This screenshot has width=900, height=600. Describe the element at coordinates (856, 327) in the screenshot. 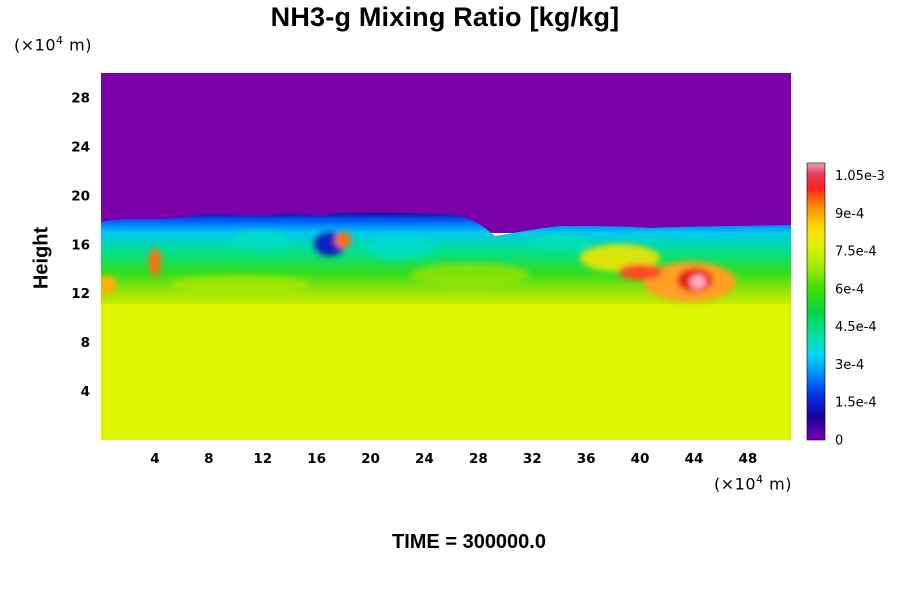

I see `colorbar-tick-label: 4.5e-4` at that location.